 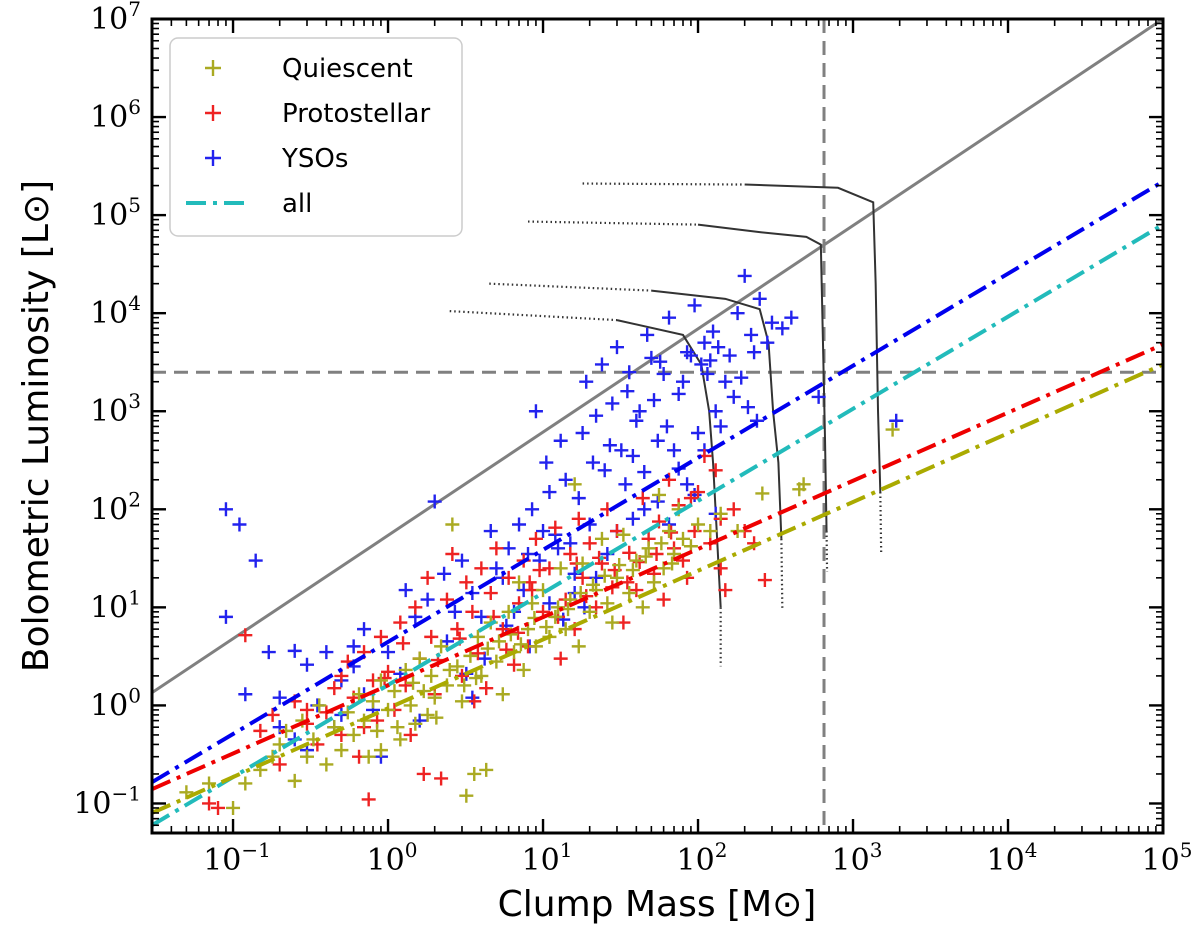 I want to click on legend-label-protostellar: Protostellar, so click(x=356, y=114).